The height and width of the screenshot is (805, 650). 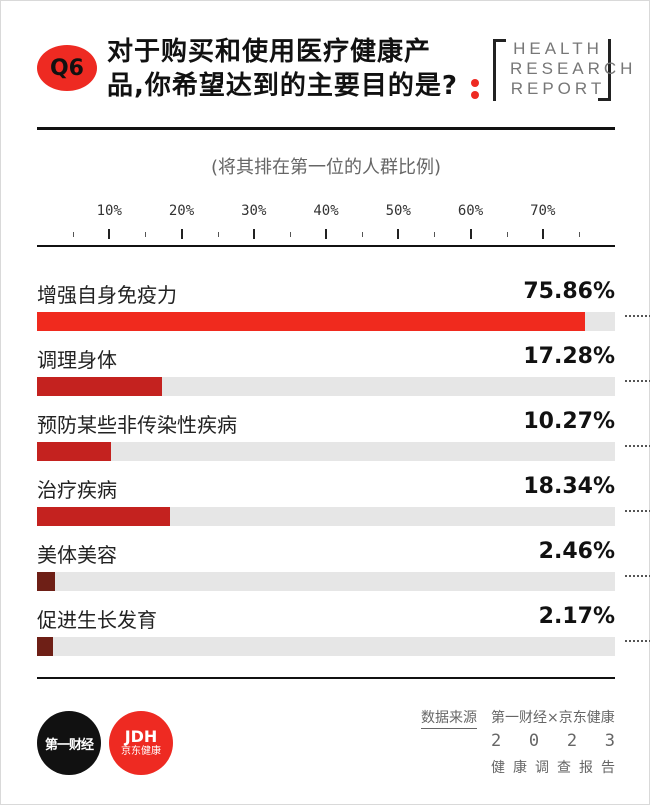 I want to click on top-divider, so click(x=326, y=128).